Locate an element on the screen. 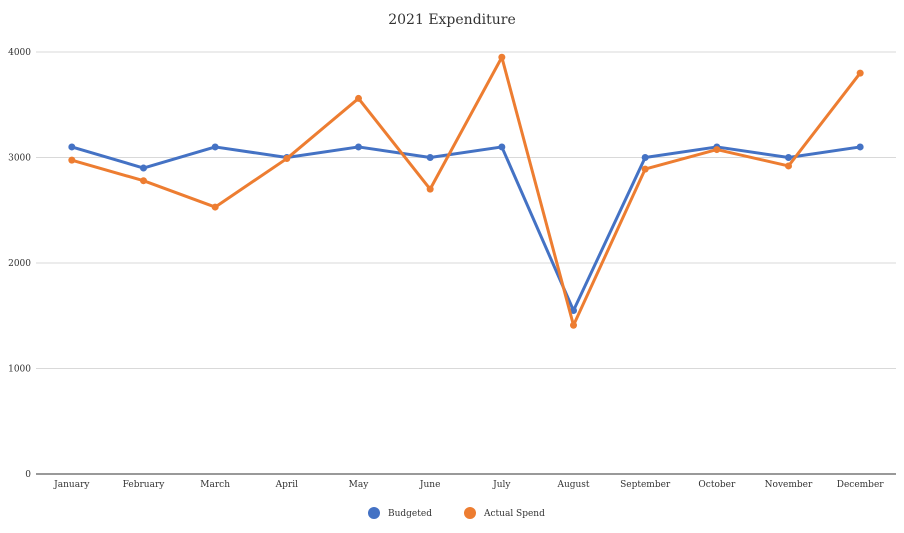  x-tick-label: September is located at coordinates (645, 485).